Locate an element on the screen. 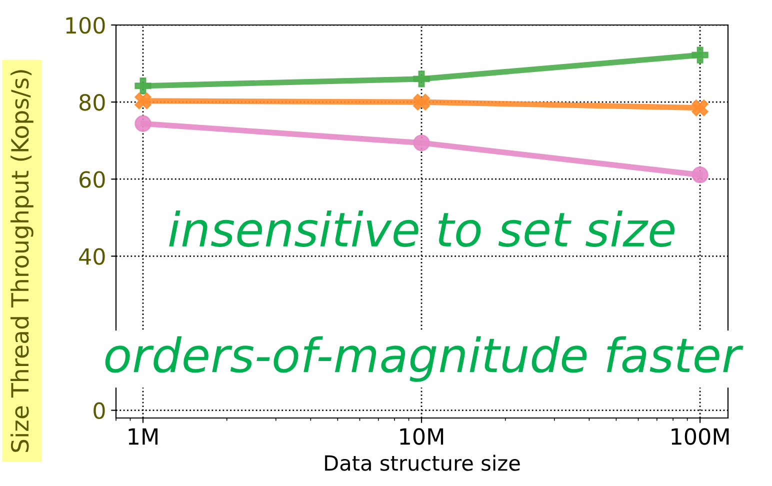 This screenshot has width=772, height=486. y-tick-label: 40 is located at coordinates (92, 256).